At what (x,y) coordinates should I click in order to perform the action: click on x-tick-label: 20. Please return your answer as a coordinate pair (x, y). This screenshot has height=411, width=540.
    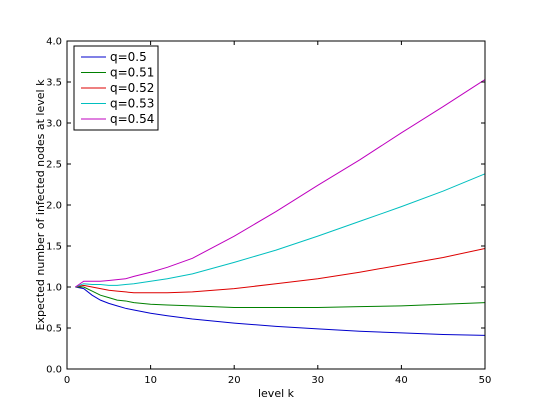
    Looking at the image, I should click on (234, 380).